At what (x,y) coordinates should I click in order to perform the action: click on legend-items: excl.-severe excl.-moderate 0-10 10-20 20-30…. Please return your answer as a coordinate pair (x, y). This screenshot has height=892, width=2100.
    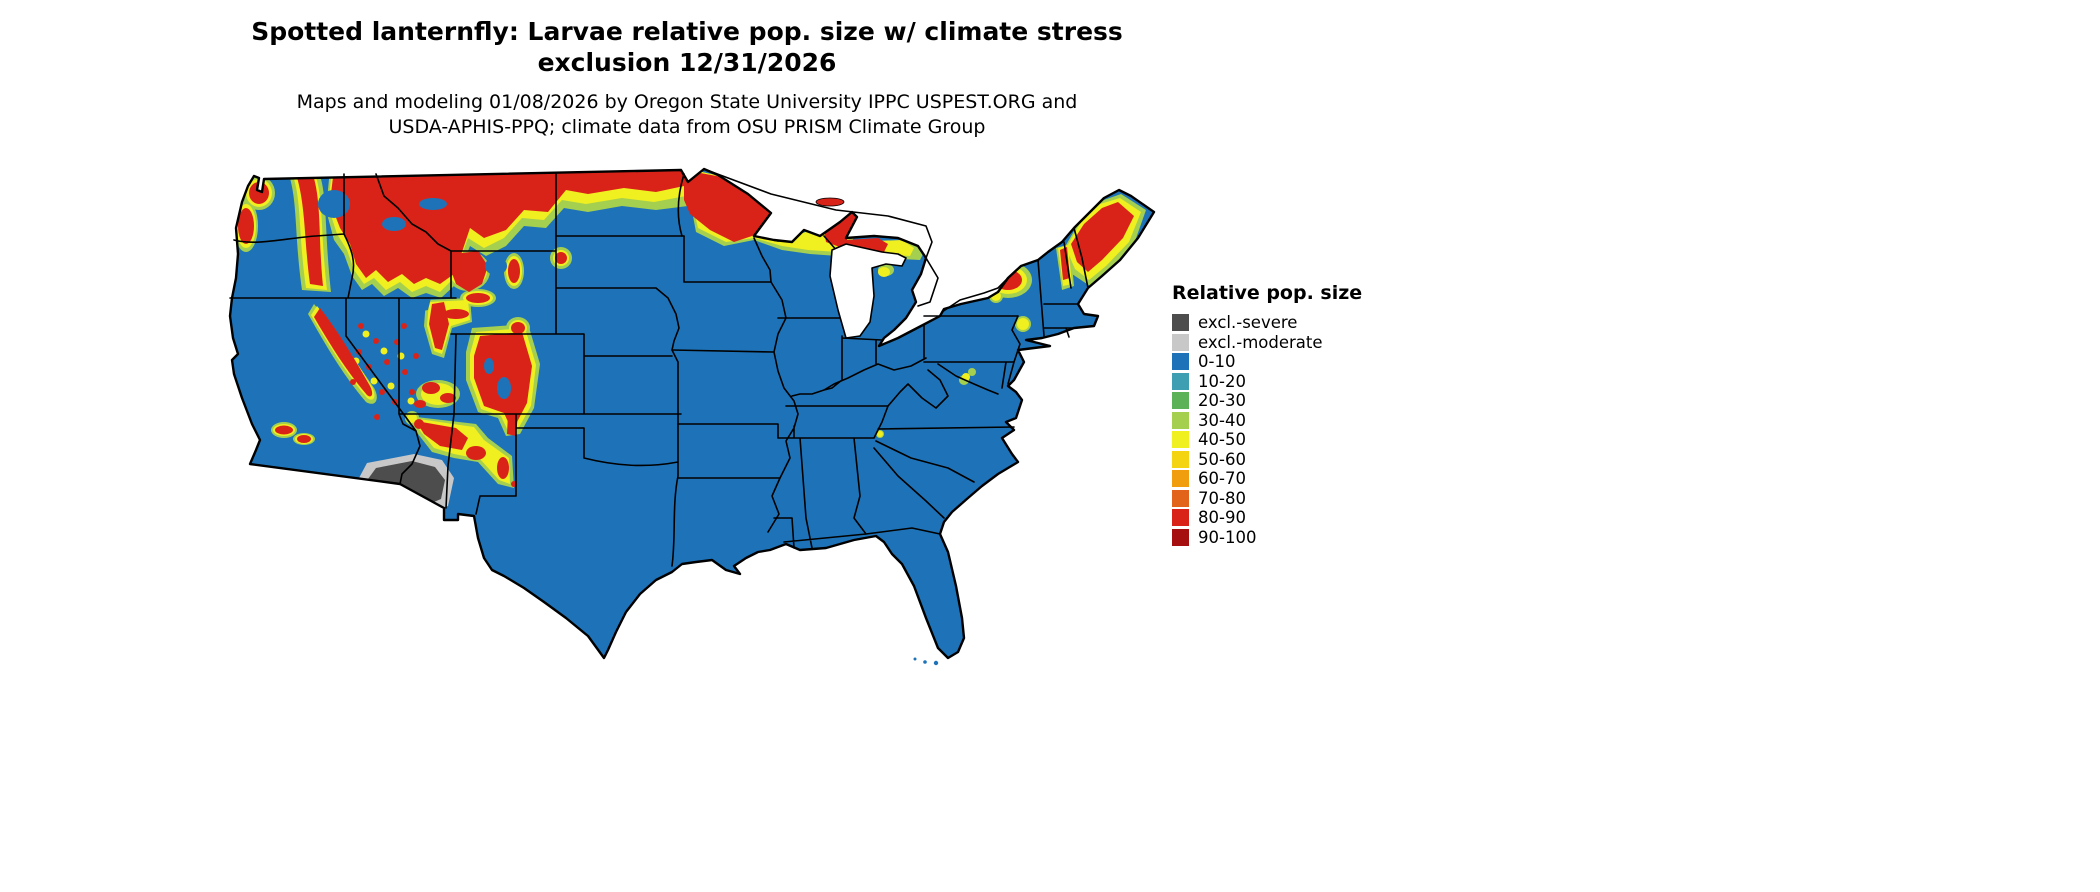
    Looking at the image, I should click on (1267, 430).